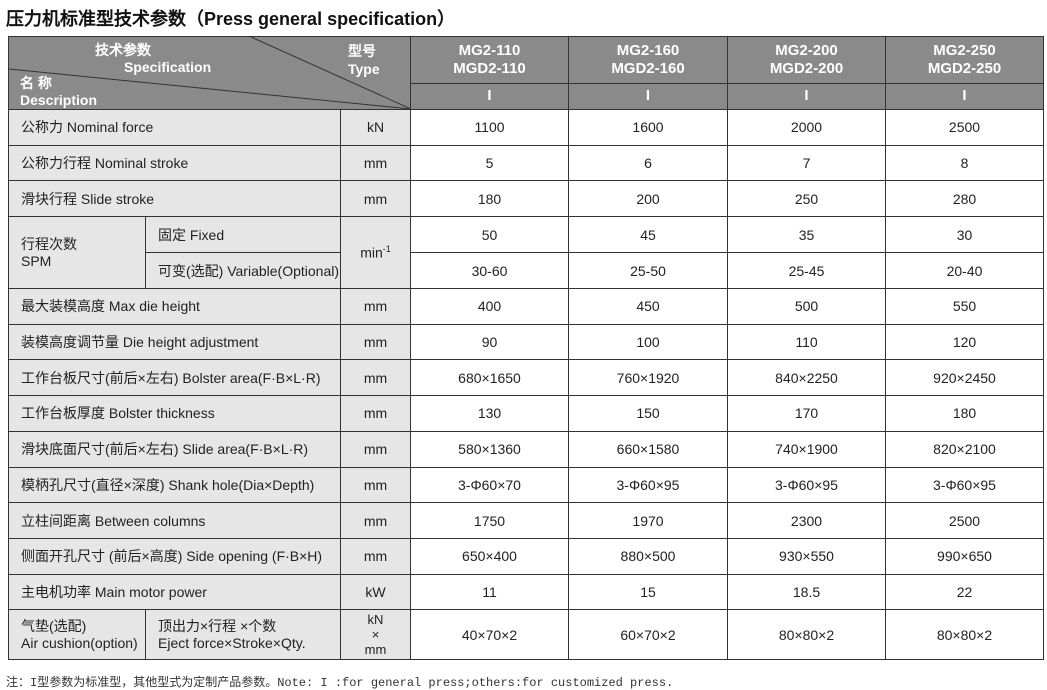 The width and height of the screenshot is (1047, 690). I want to click on value-cell: 110, so click(806, 342).